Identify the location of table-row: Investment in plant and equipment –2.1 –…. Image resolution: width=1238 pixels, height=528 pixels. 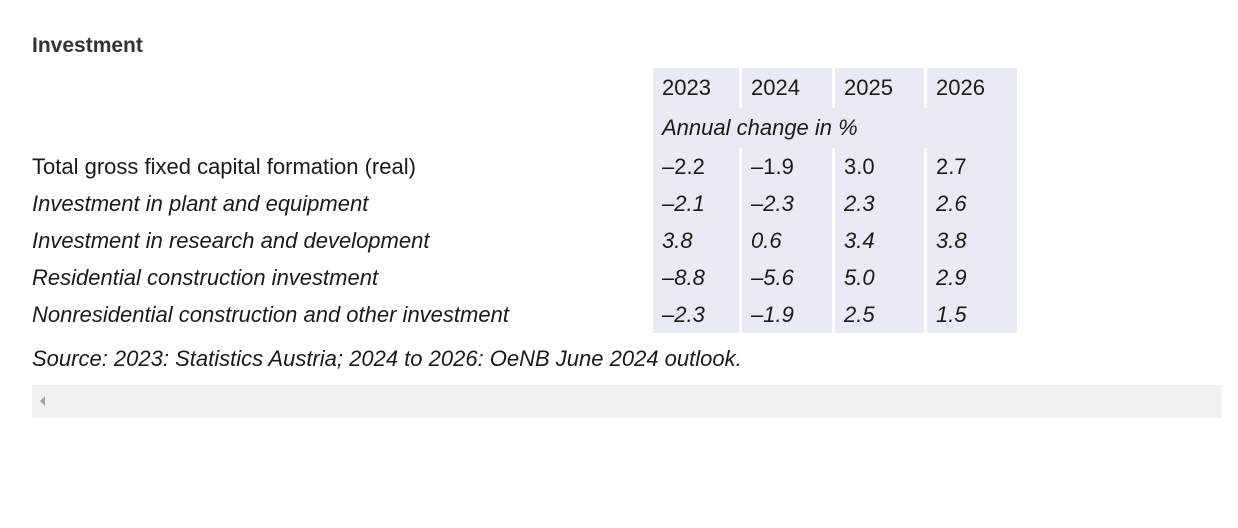
(524, 203).